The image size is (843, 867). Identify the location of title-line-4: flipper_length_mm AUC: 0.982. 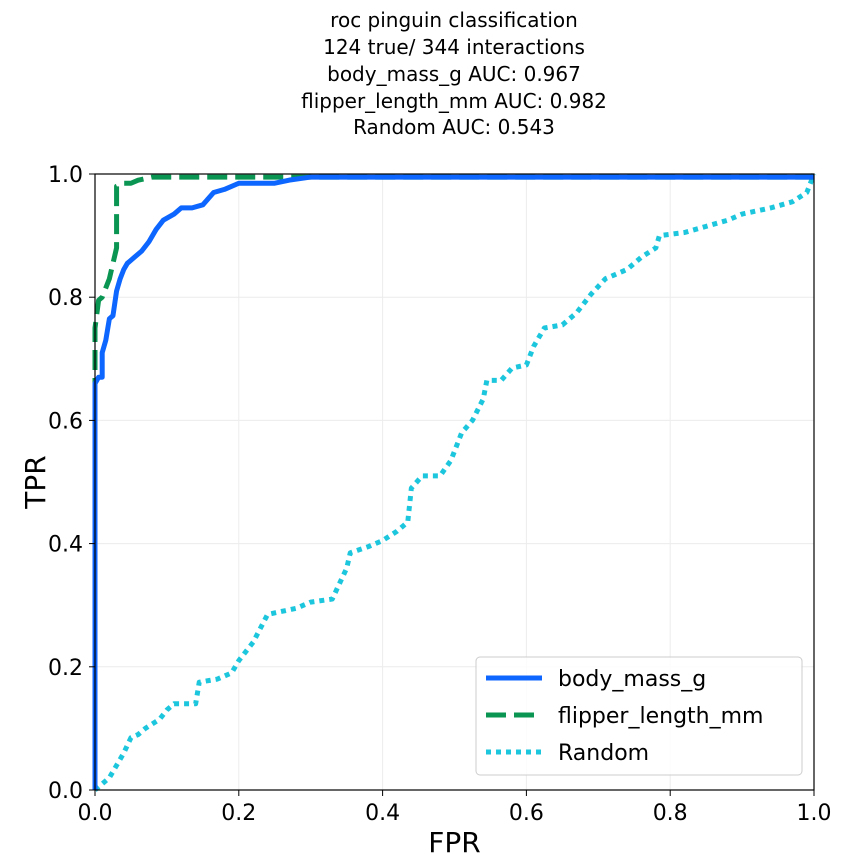
(454, 101).